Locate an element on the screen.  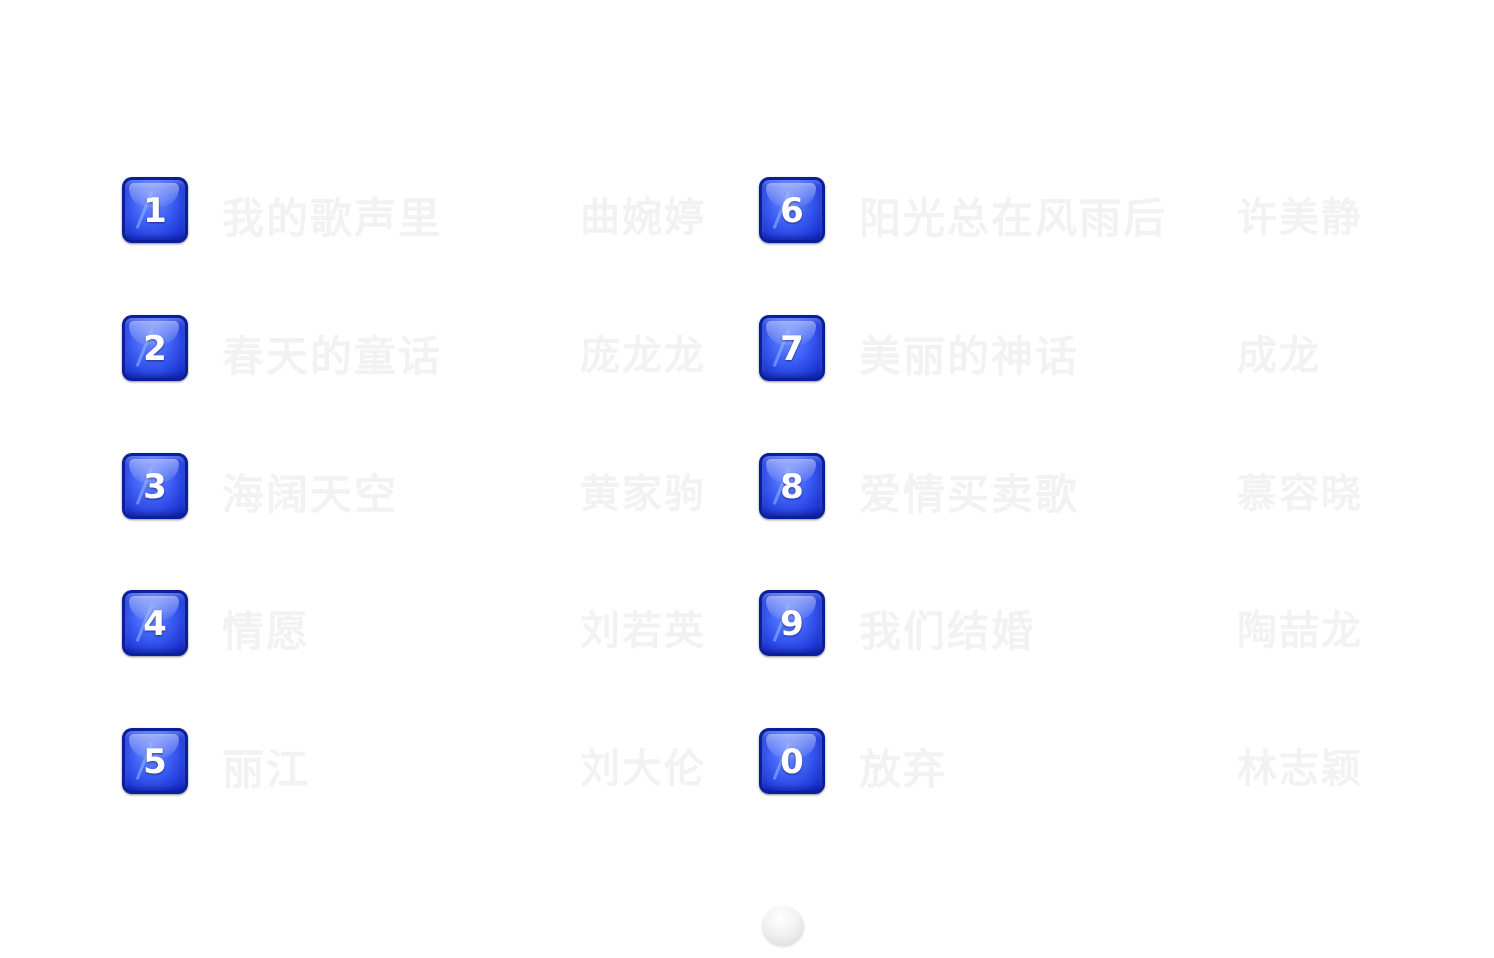
number-key-2-button: 2 is located at coordinates (155, 348).